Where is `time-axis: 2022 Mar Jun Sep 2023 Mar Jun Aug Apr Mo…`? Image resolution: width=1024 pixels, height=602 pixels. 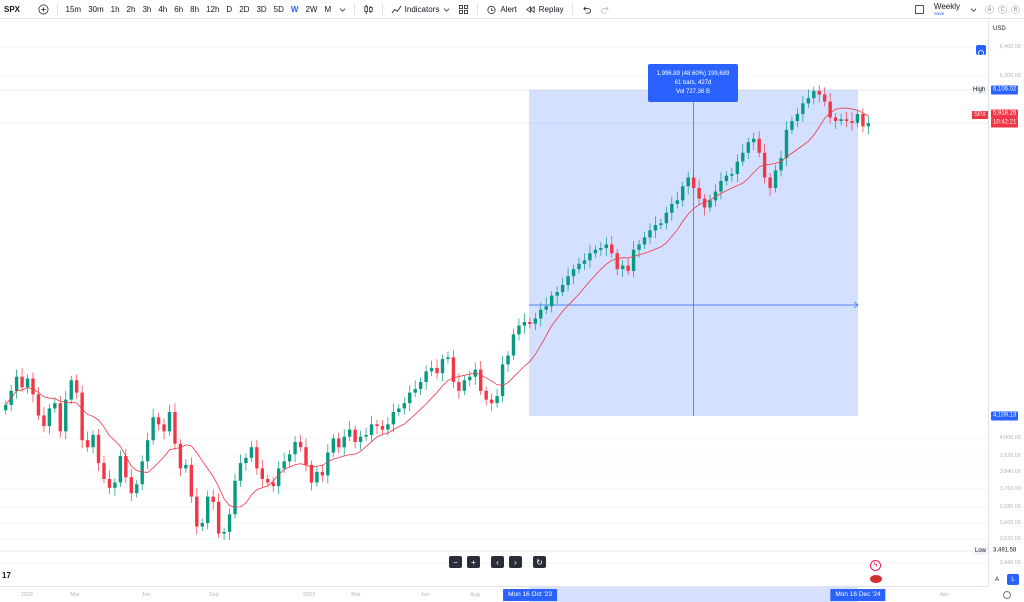 time-axis: 2022 Mar Jun Sep 2023 Mar Jun Aug Apr Mo… is located at coordinates (494, 594).